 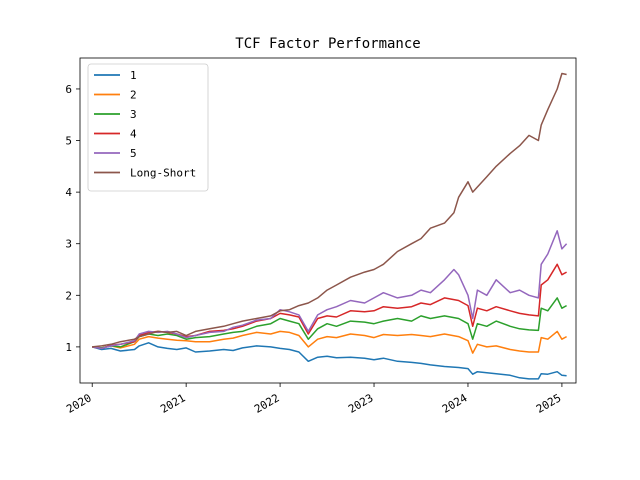 I want to click on y-tick-label: 5, so click(x=68, y=141).